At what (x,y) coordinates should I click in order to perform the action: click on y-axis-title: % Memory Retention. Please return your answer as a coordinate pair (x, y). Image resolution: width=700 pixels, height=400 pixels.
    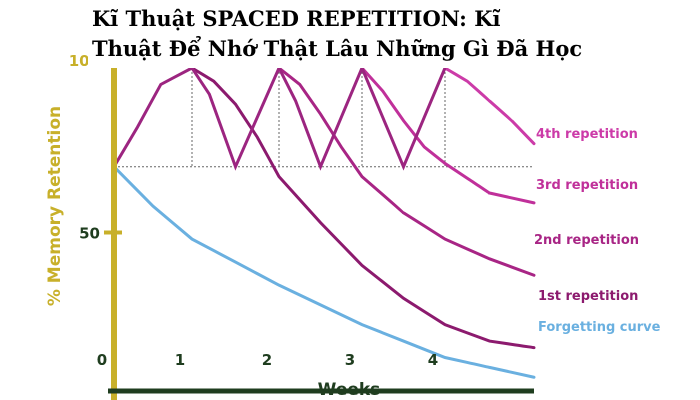
    Looking at the image, I should click on (55, 206).